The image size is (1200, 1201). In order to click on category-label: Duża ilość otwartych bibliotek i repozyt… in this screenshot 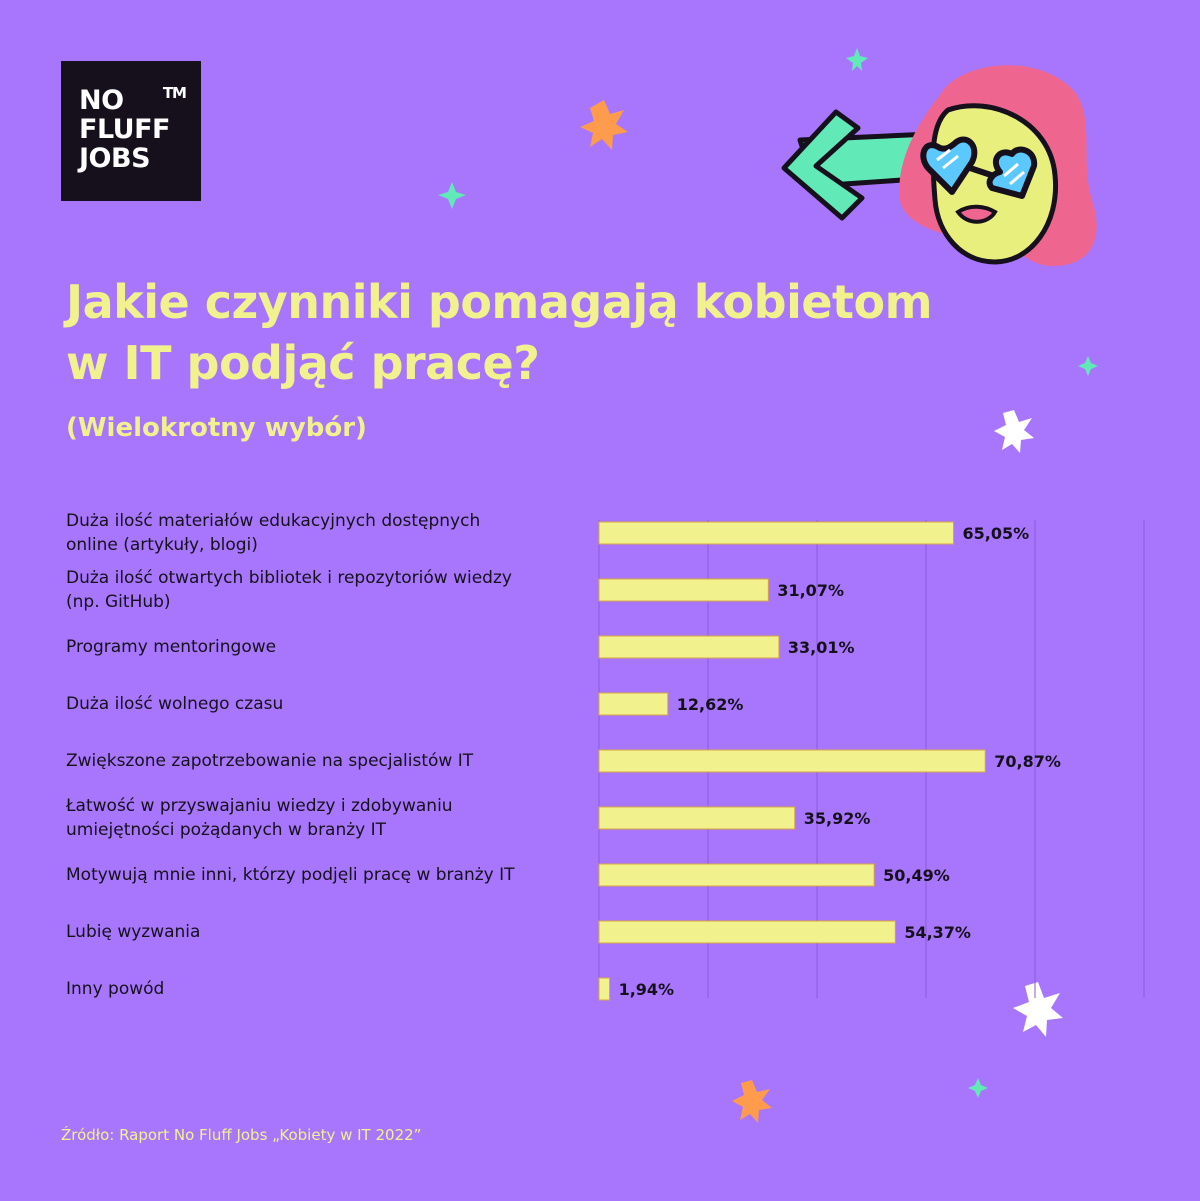, I will do `click(326, 590)`.